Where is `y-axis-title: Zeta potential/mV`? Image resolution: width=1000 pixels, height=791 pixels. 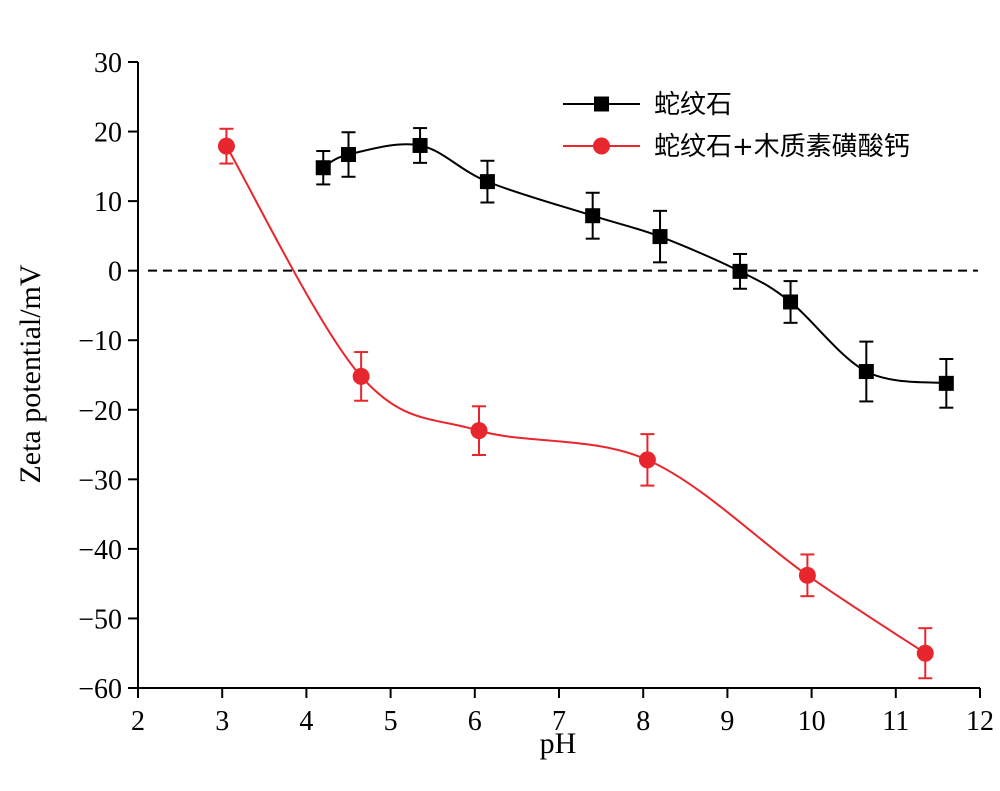
y-axis-title: Zeta potential/mV is located at coordinates (30, 373).